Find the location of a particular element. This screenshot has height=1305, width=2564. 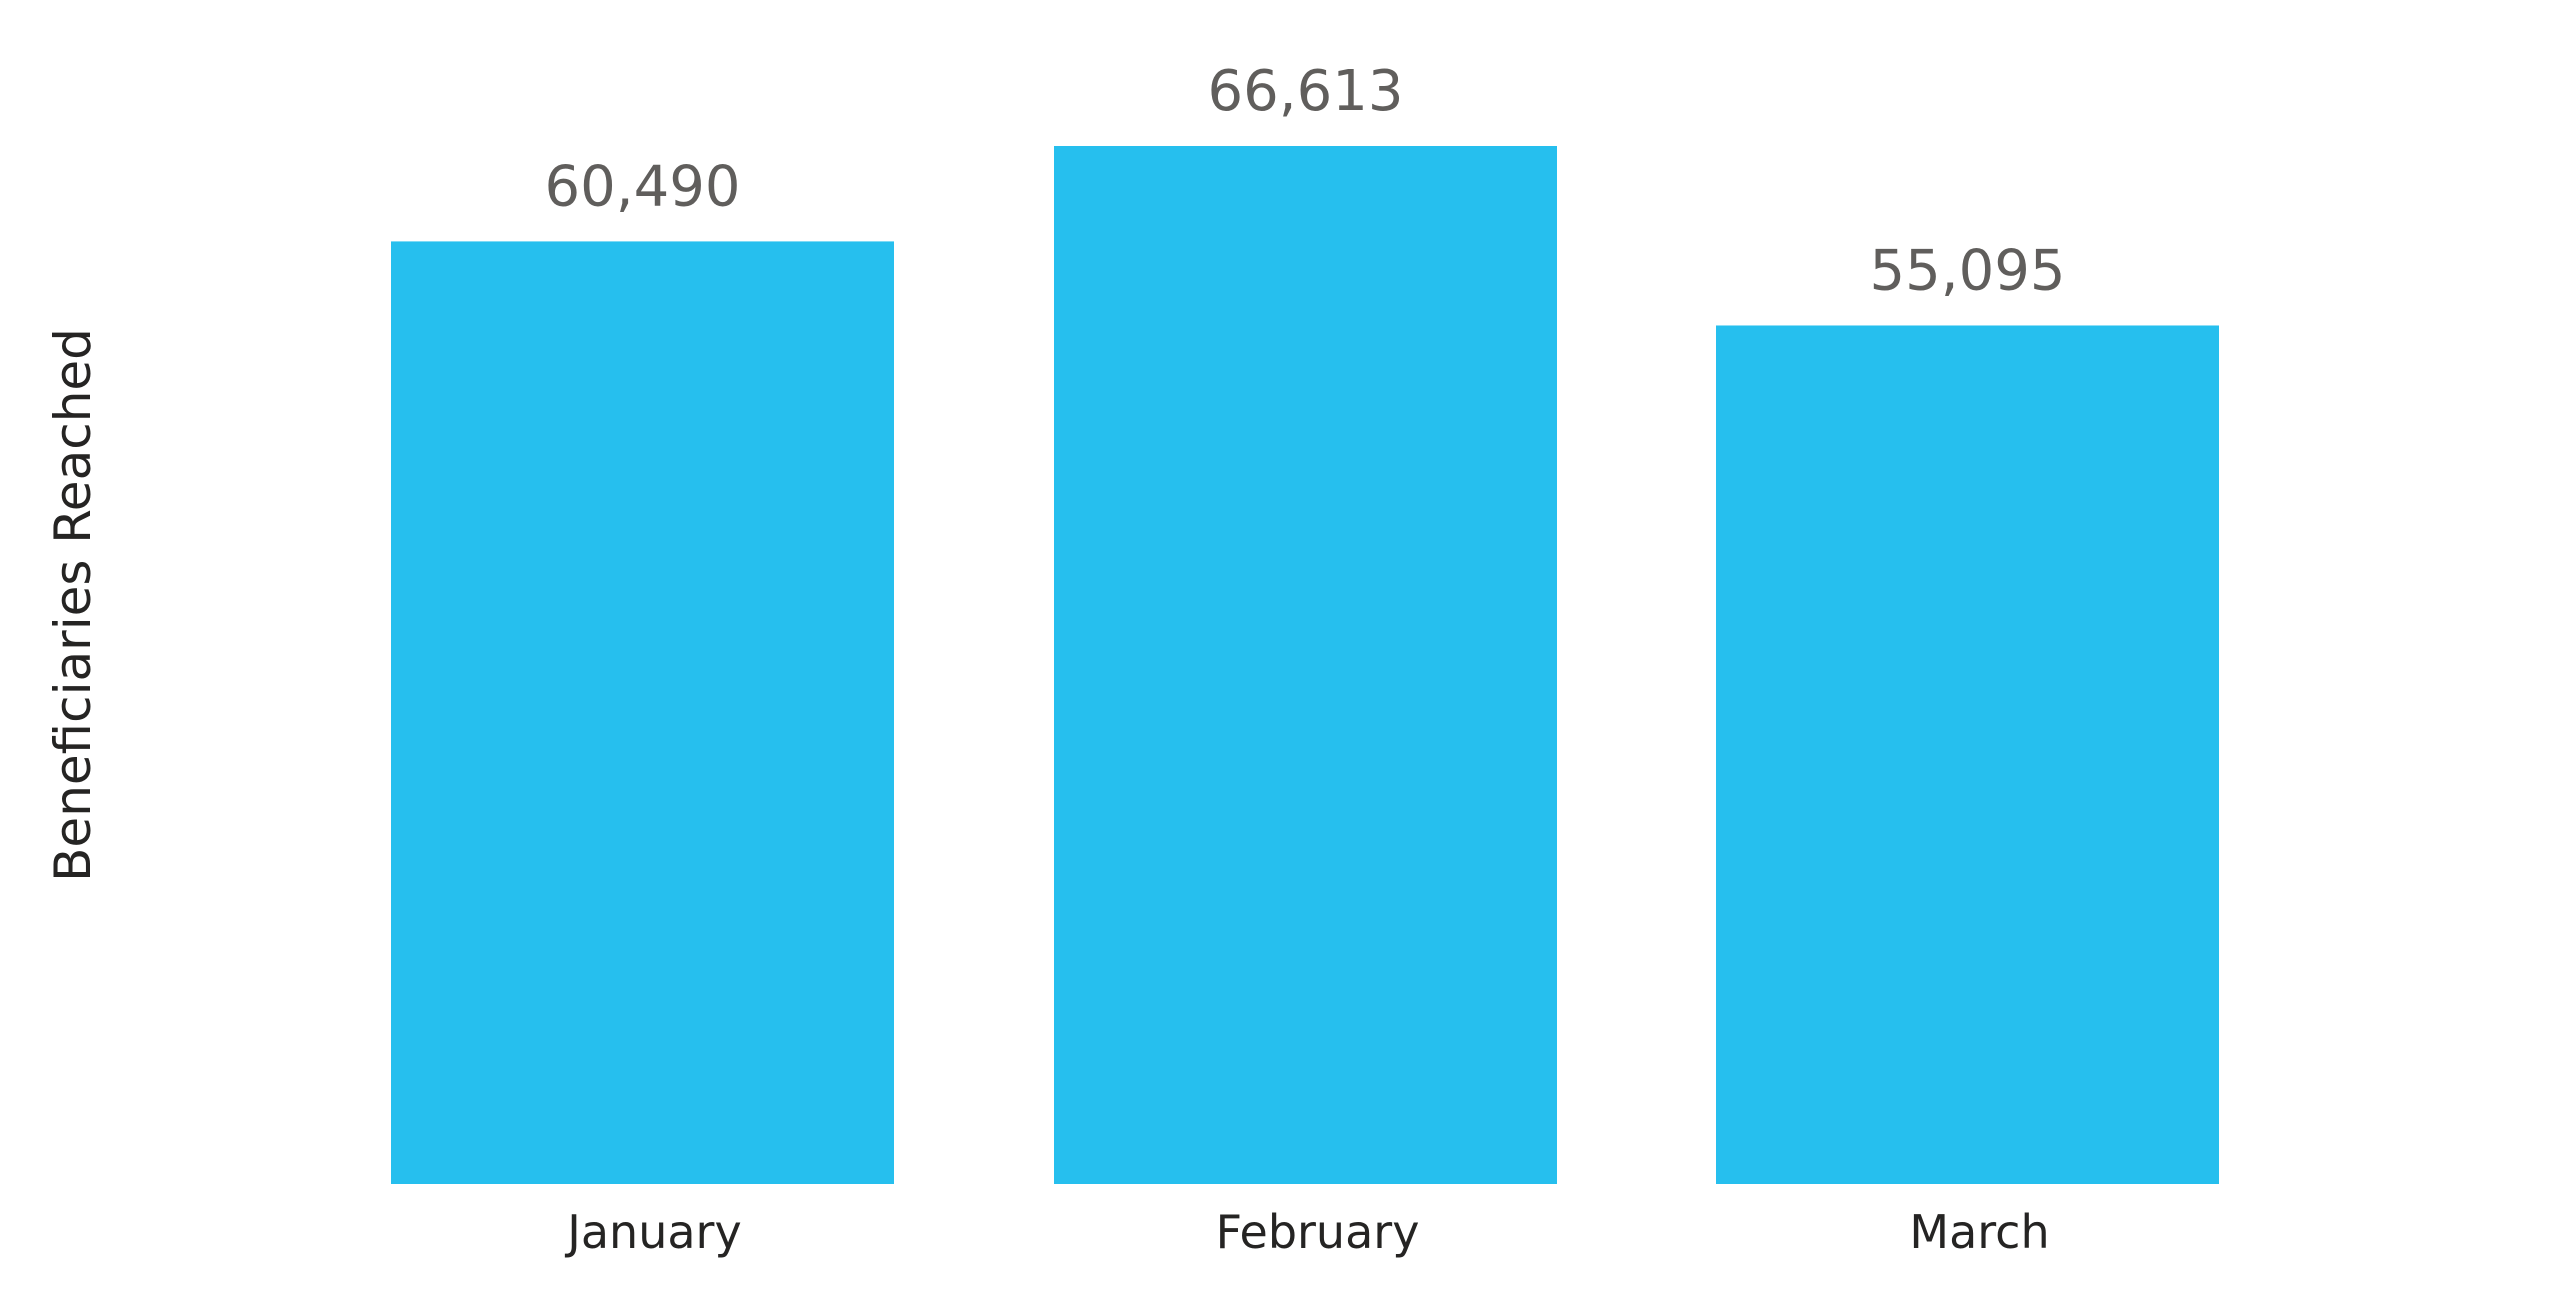

x-tick-label-january: January is located at coordinates (652, 1232).